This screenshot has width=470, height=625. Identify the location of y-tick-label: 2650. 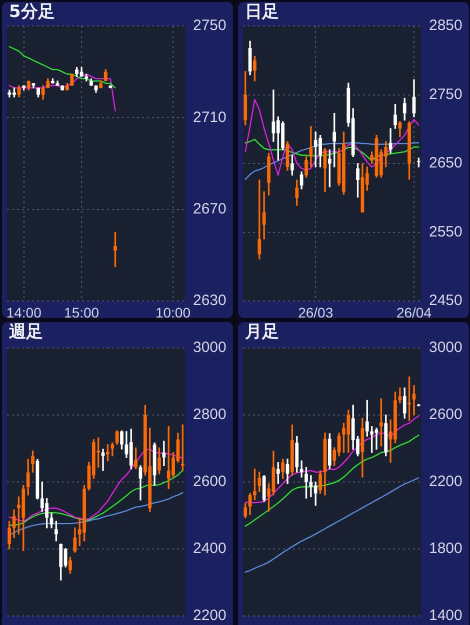
(445, 163).